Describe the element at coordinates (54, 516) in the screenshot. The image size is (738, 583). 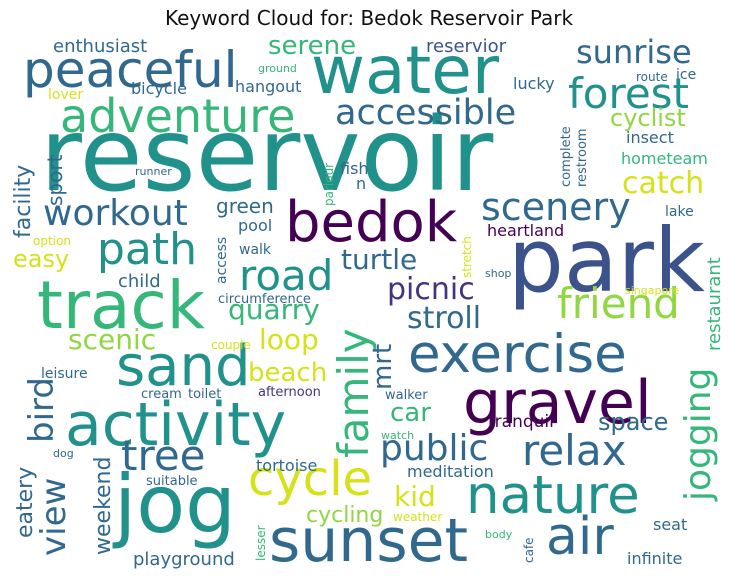
I see `word-view: view` at that location.